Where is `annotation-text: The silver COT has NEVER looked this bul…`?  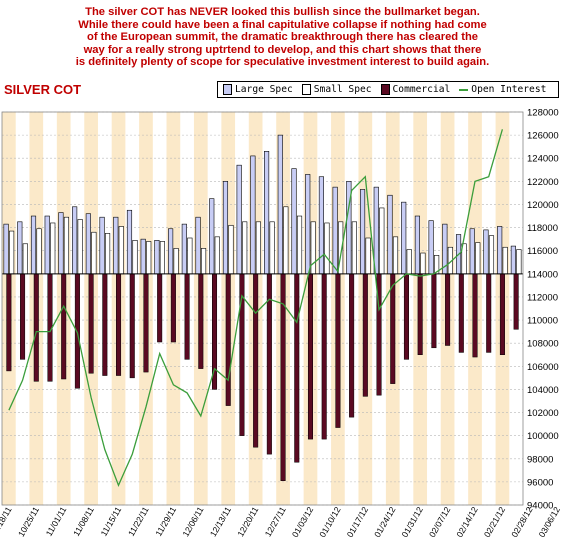
annotation-text: The silver COT has NEVER looked this bul… is located at coordinates (282, 37).